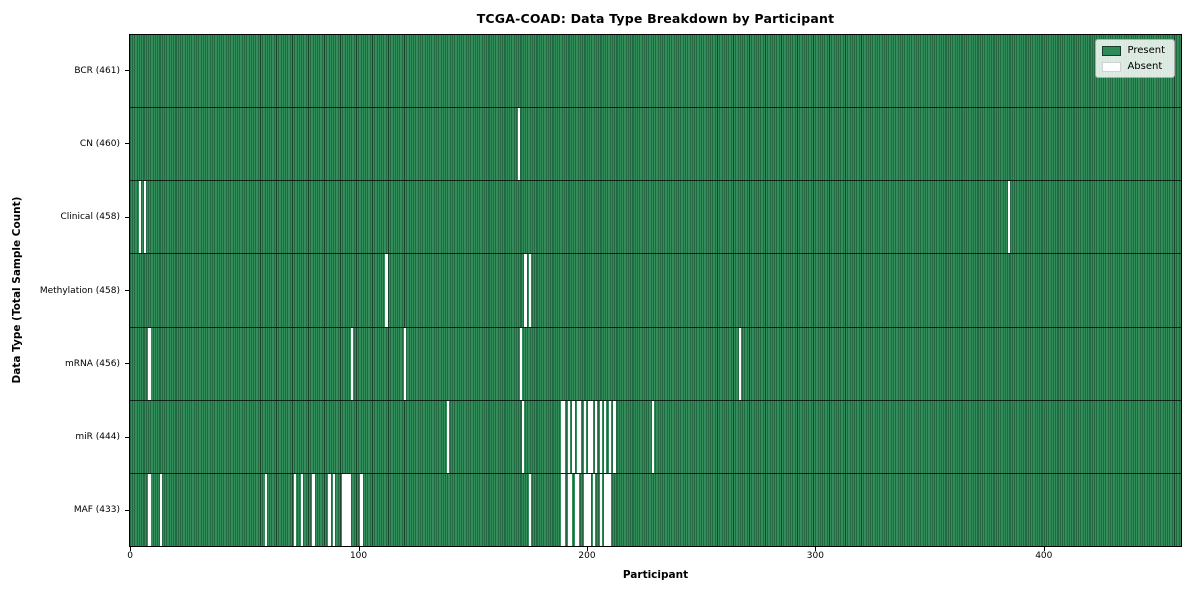 This screenshot has width=1200, height=600. What do you see at coordinates (655, 509) in the screenshot?
I see `row-MAF` at bounding box center [655, 509].